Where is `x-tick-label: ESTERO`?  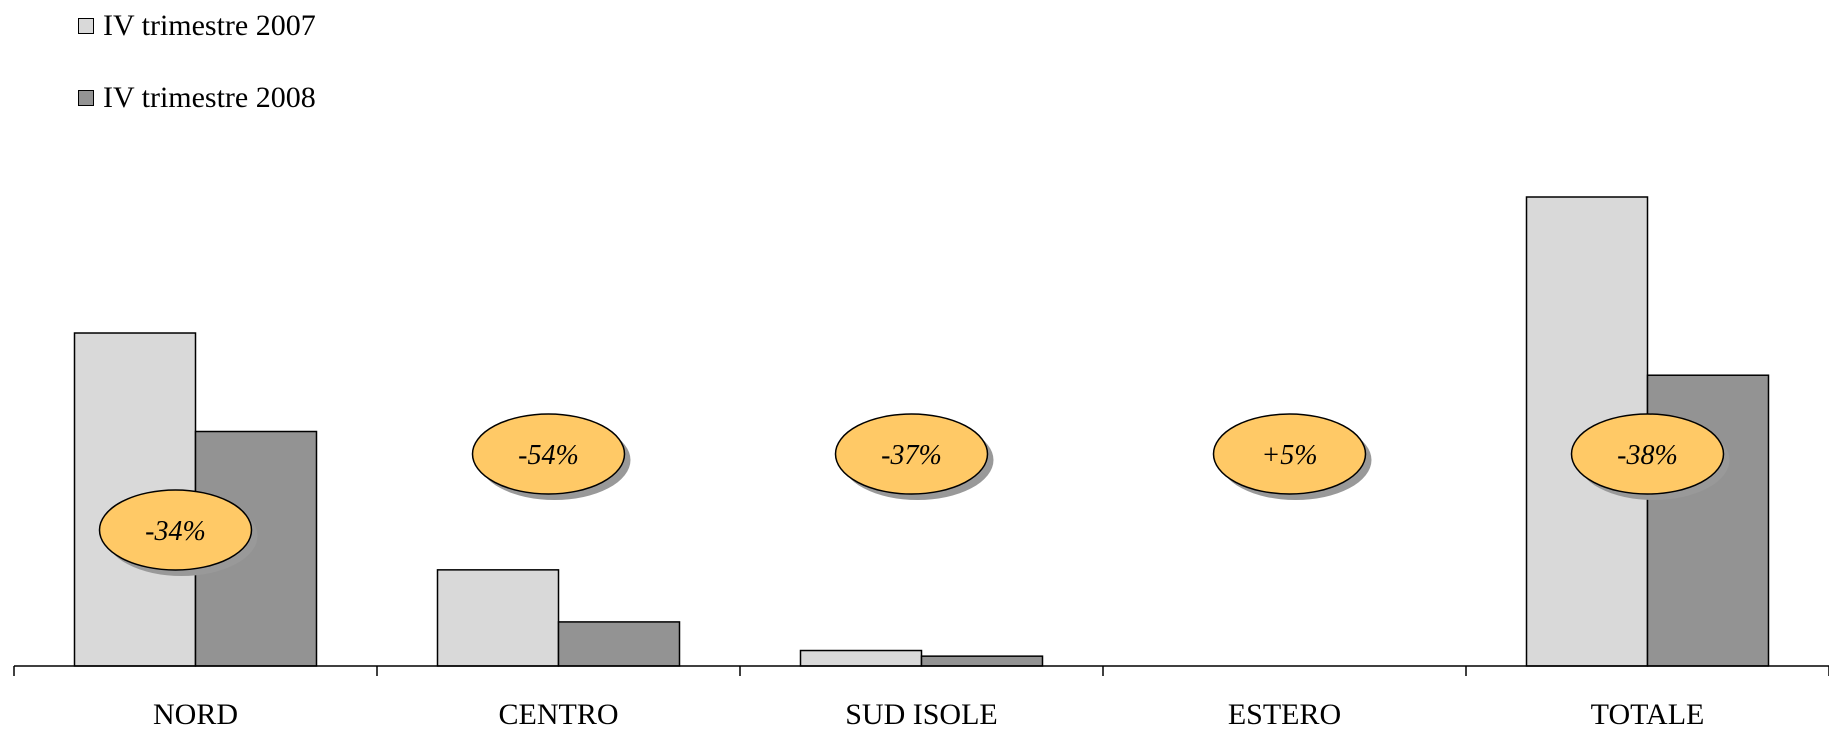
x-tick-label: ESTERO is located at coordinates (1284, 712).